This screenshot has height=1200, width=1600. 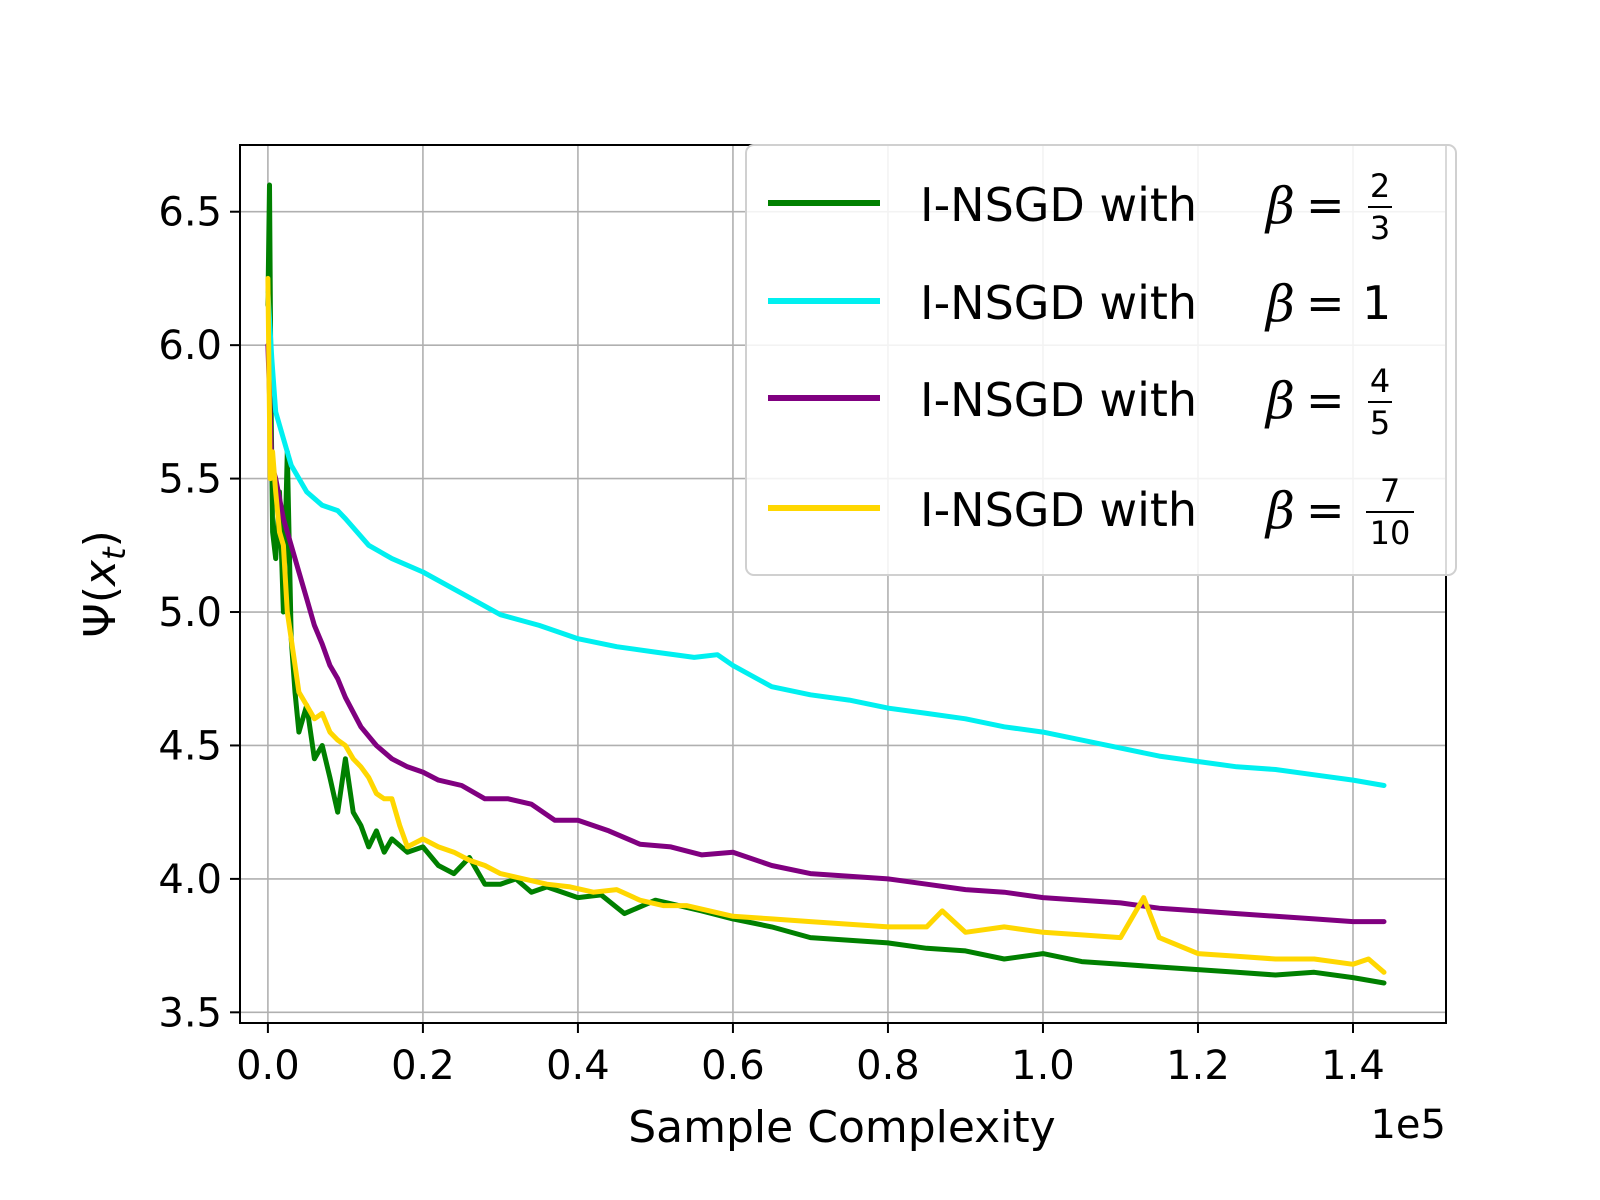 What do you see at coordinates (423, 1066) in the screenshot?
I see `x-tick-label: 0.2` at bounding box center [423, 1066].